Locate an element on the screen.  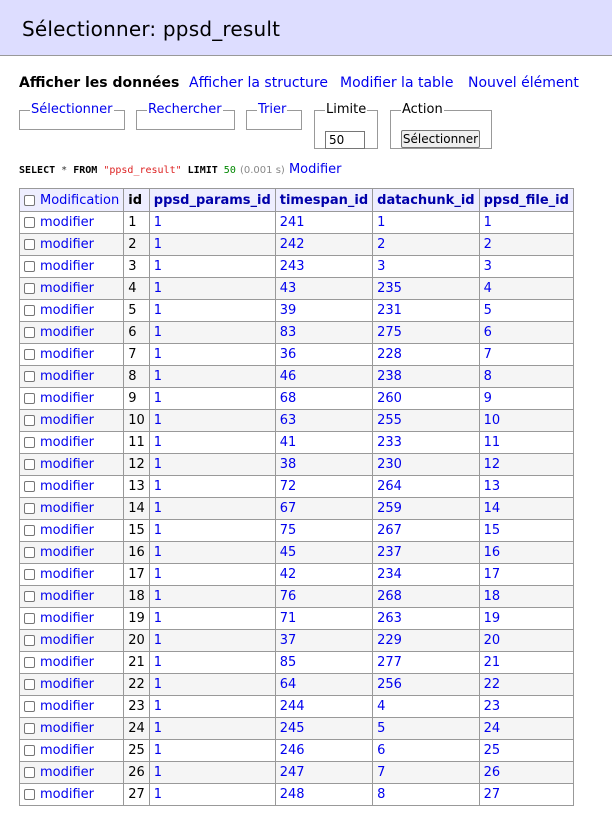
cell-datachunk-id: 1 is located at coordinates (426, 222).